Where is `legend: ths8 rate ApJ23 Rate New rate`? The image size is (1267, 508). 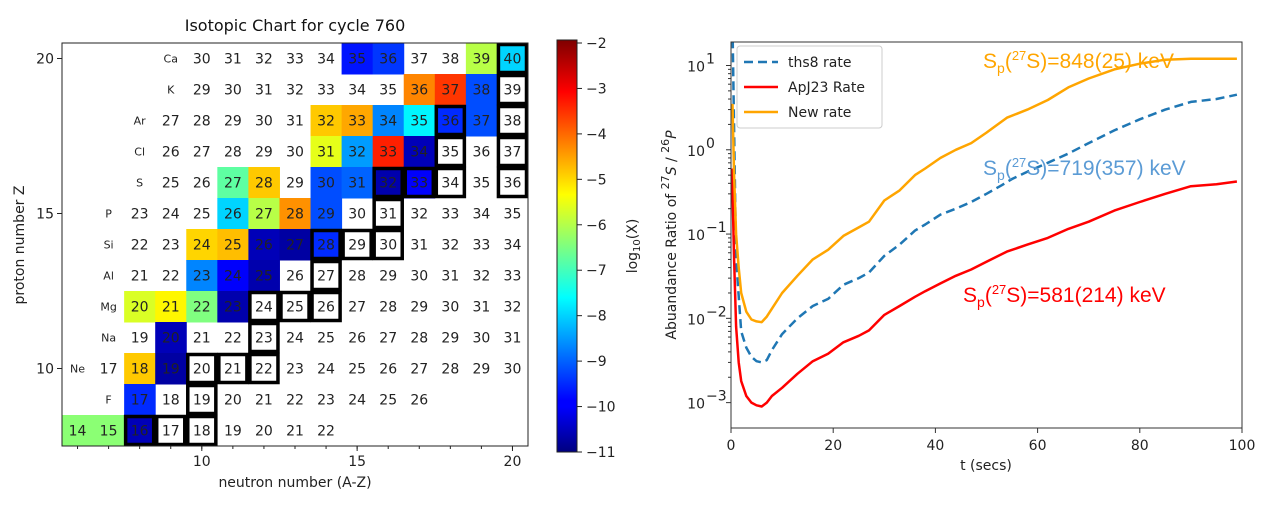 legend: ths8 rate ApJ23 Rate New rate is located at coordinates (809, 87).